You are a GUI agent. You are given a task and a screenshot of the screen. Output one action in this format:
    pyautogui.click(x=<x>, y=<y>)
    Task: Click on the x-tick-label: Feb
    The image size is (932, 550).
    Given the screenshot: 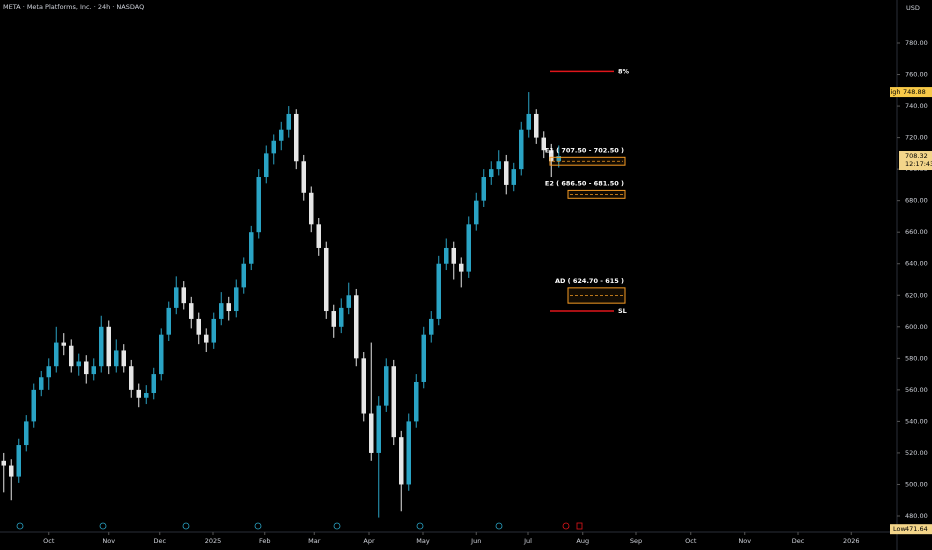 What is the action you would take?
    pyautogui.click(x=265, y=541)
    